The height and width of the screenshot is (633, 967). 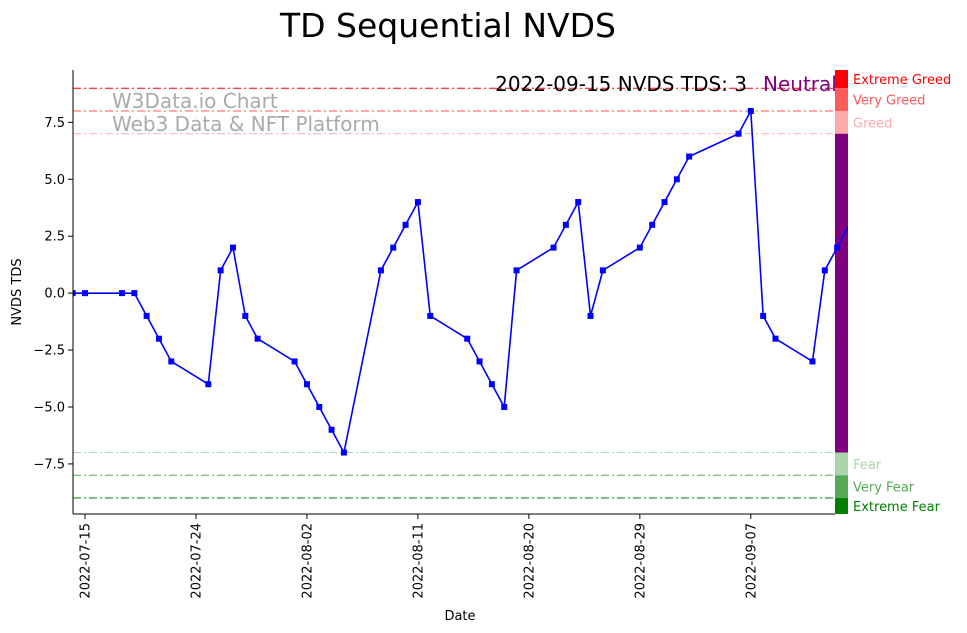 What do you see at coordinates (621, 84) in the screenshot?
I see `annotation-text: 2022-09-15 NVDS TDS: 3` at bounding box center [621, 84].